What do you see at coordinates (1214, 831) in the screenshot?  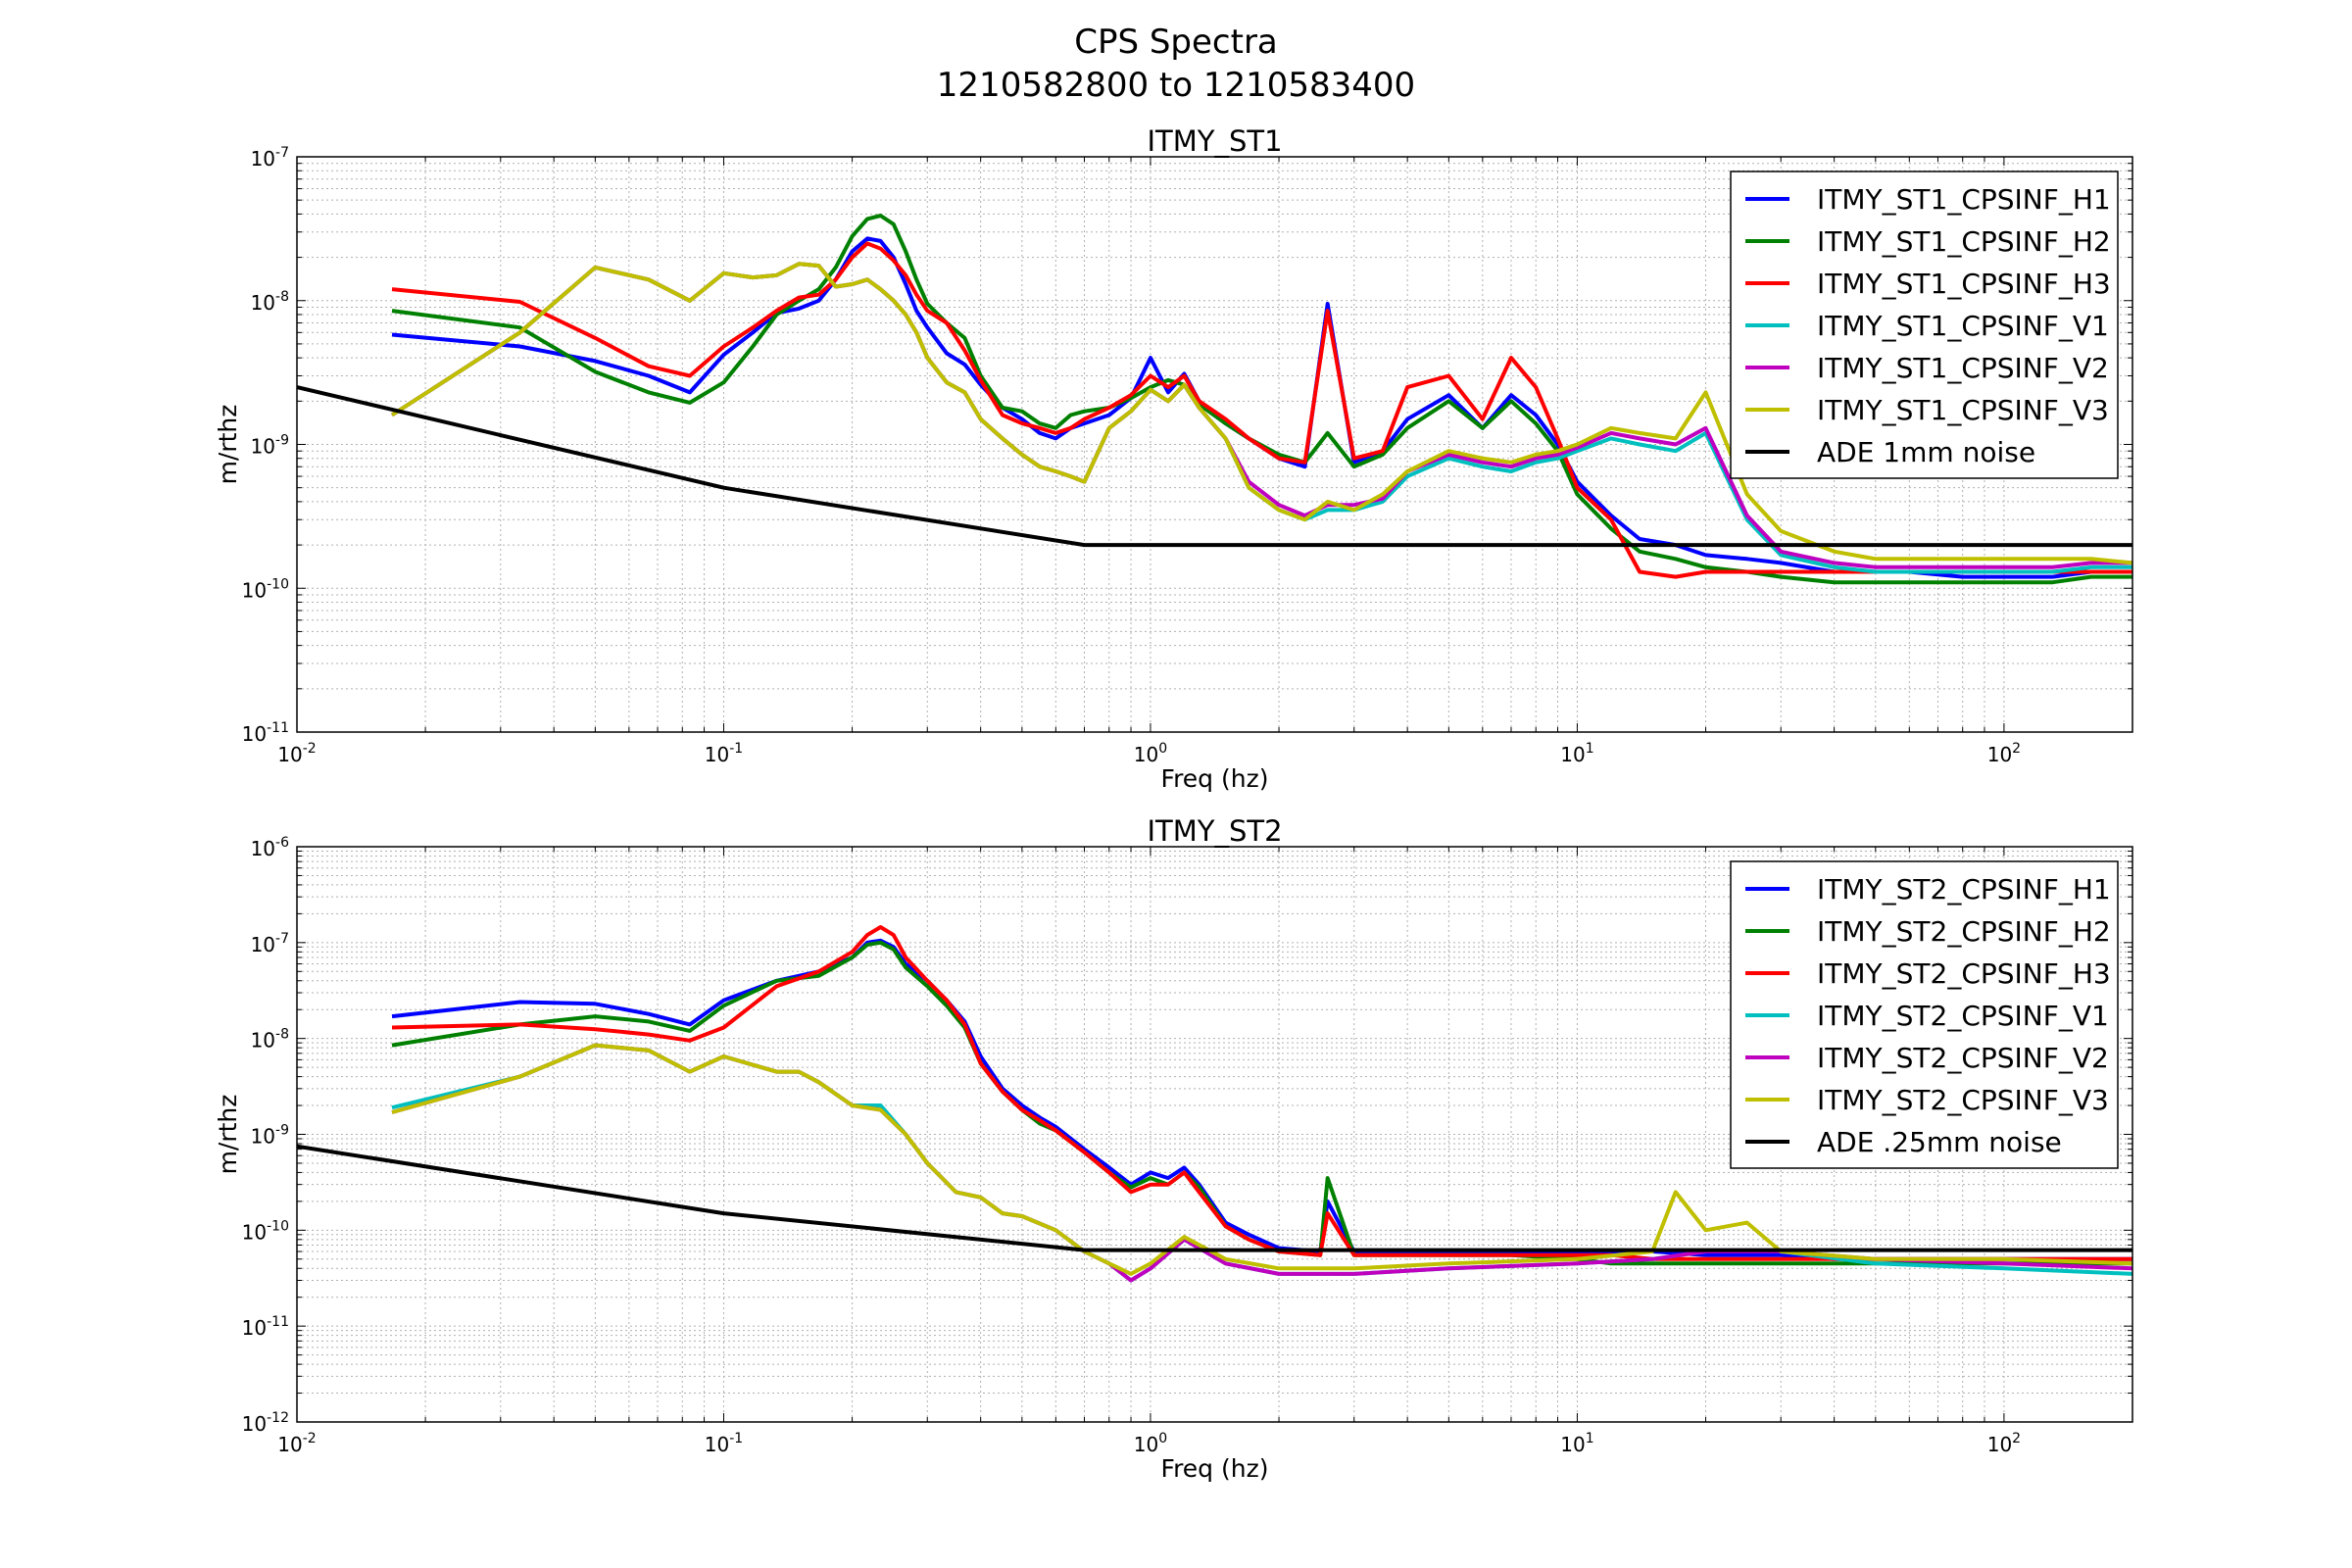 I see `panel-title: ITMY_ST2` at bounding box center [1214, 831].